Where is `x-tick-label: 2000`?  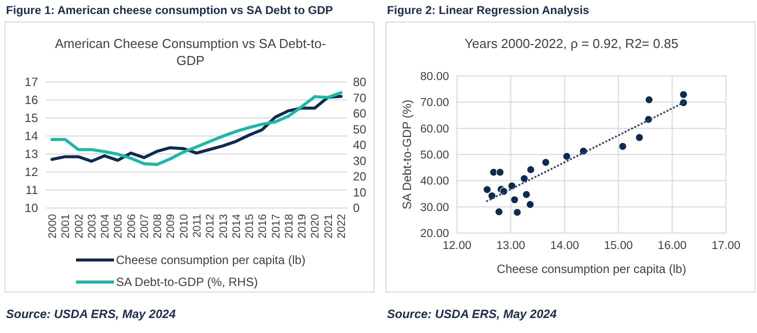
x-tick-label: 2000 is located at coordinates (53, 226).